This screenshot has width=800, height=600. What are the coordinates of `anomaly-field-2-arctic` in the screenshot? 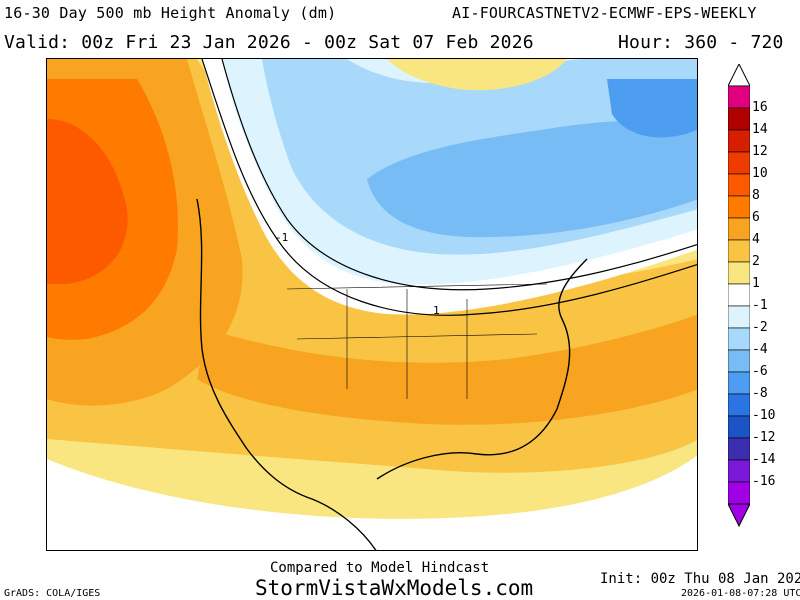 It's located at (477, 75).